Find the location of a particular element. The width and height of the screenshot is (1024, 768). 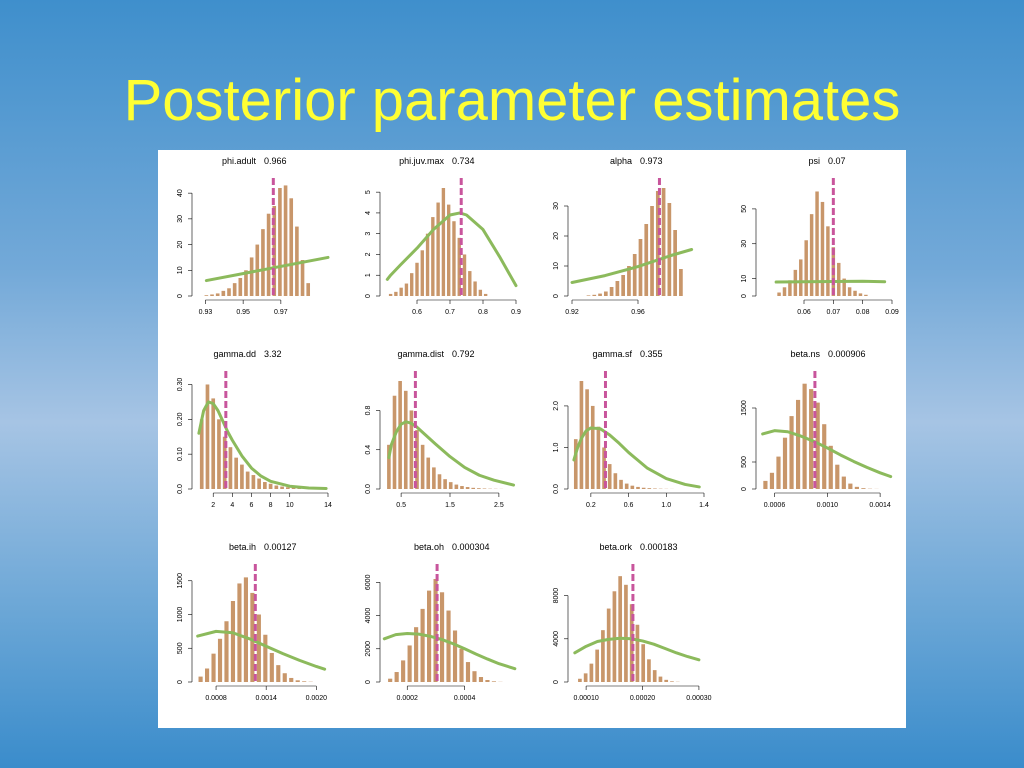

x-tick-label: 0.7 is located at coordinates (450, 312).